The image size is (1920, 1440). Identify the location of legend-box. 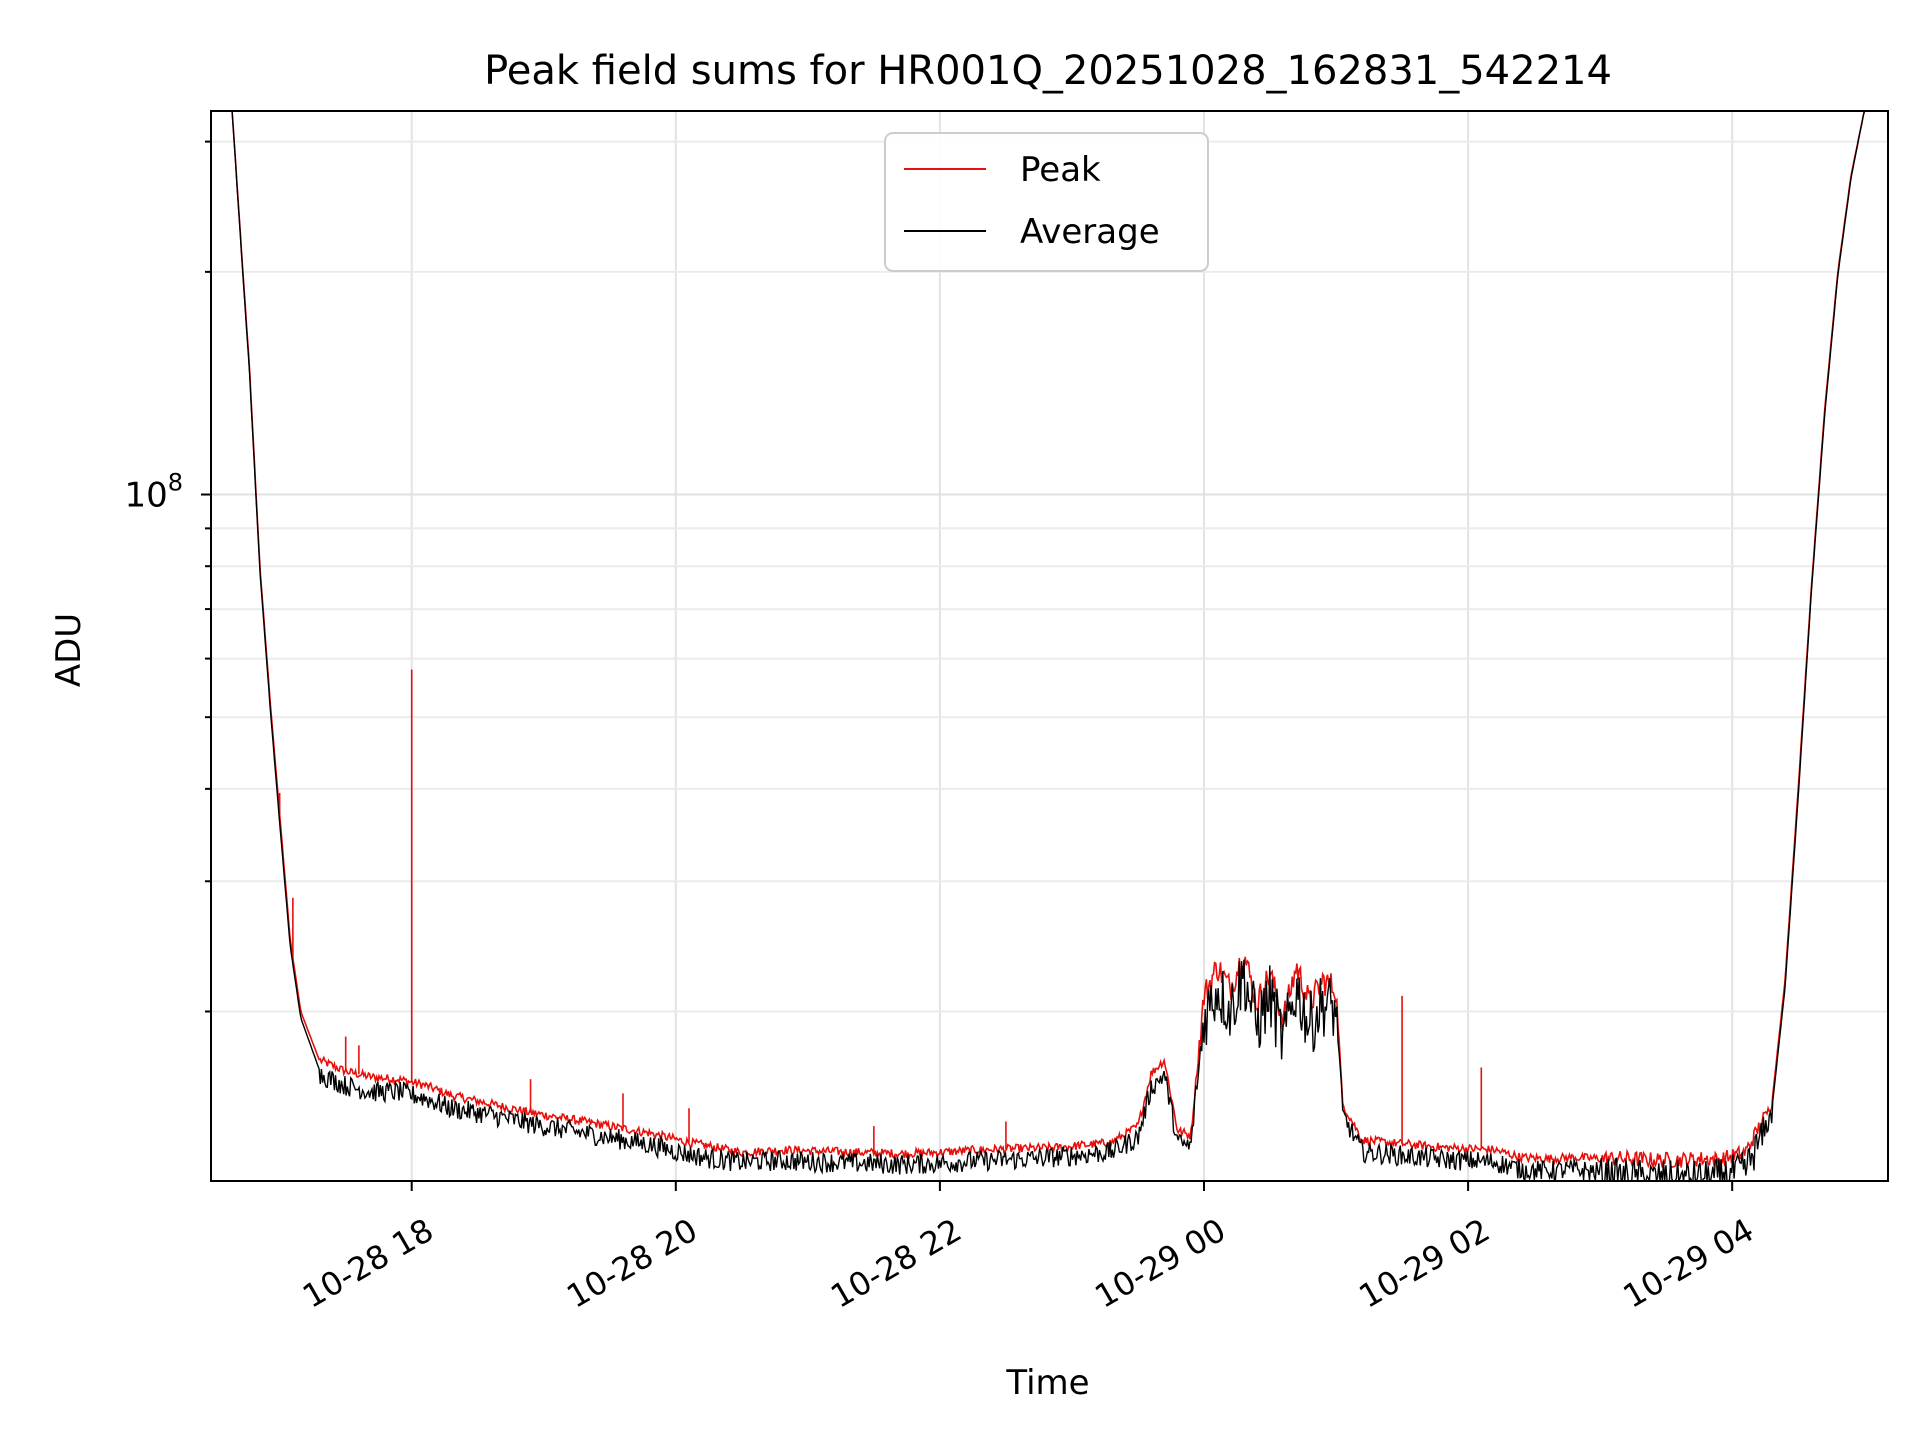
(1046, 202).